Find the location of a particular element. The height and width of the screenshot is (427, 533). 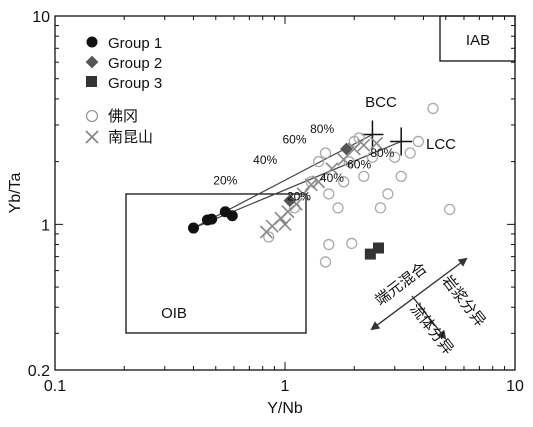

legend: Group 1 Group 2 Group 3 佛冈 南昆山 is located at coordinates (123, 90).